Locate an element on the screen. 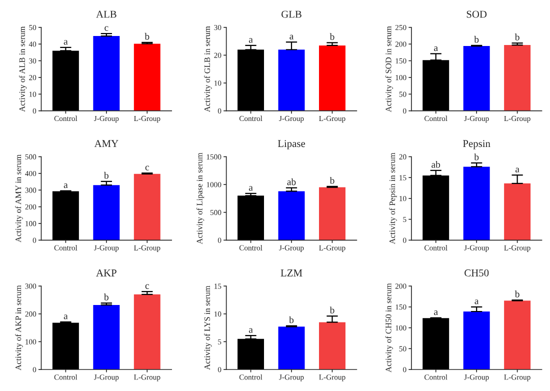 This screenshot has width=550, height=391. chart-title: AMY is located at coordinates (106, 143).